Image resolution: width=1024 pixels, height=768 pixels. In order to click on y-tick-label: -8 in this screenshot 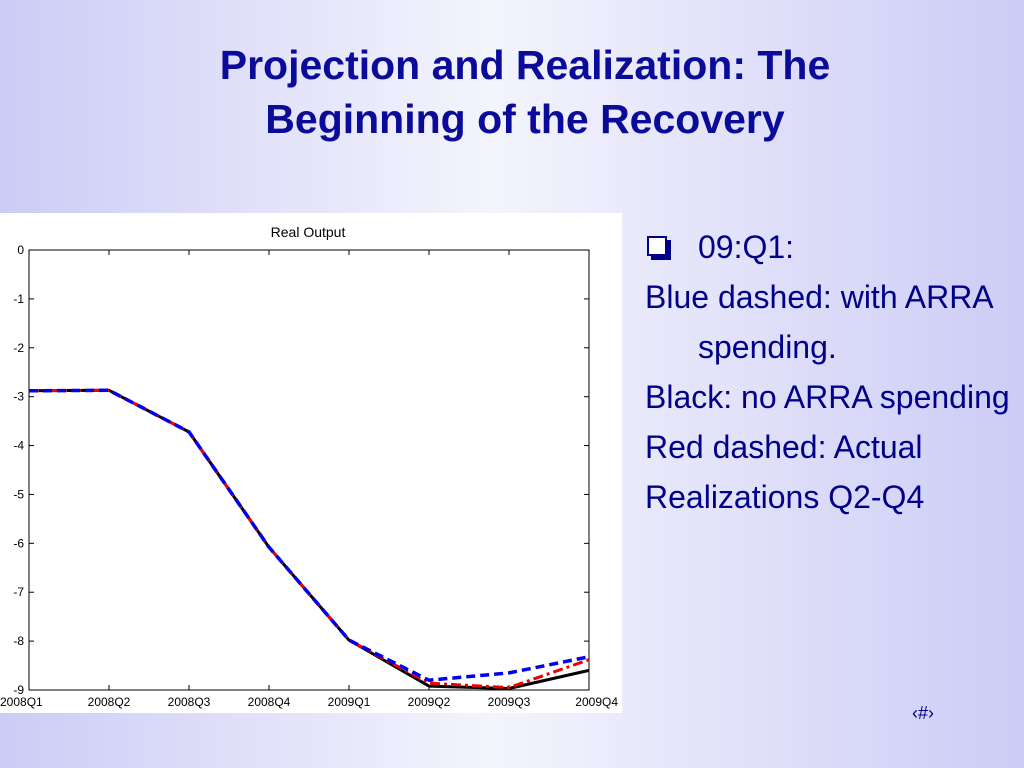, I will do `click(18, 641)`.